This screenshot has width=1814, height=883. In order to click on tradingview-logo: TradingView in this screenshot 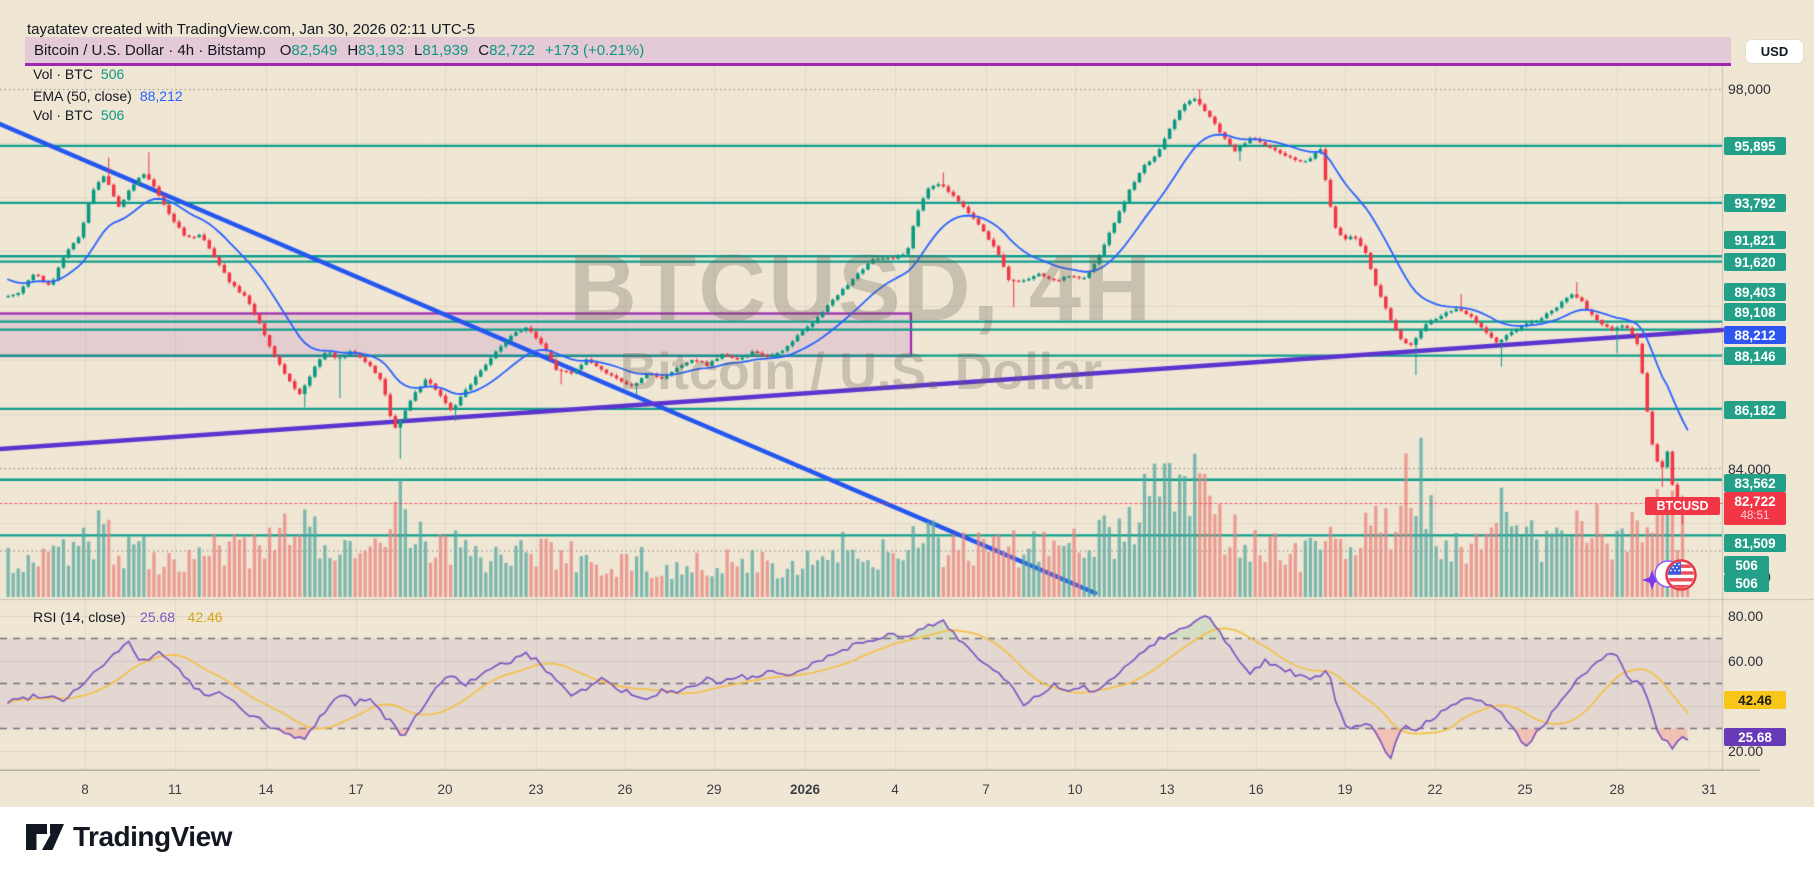, I will do `click(128, 837)`.